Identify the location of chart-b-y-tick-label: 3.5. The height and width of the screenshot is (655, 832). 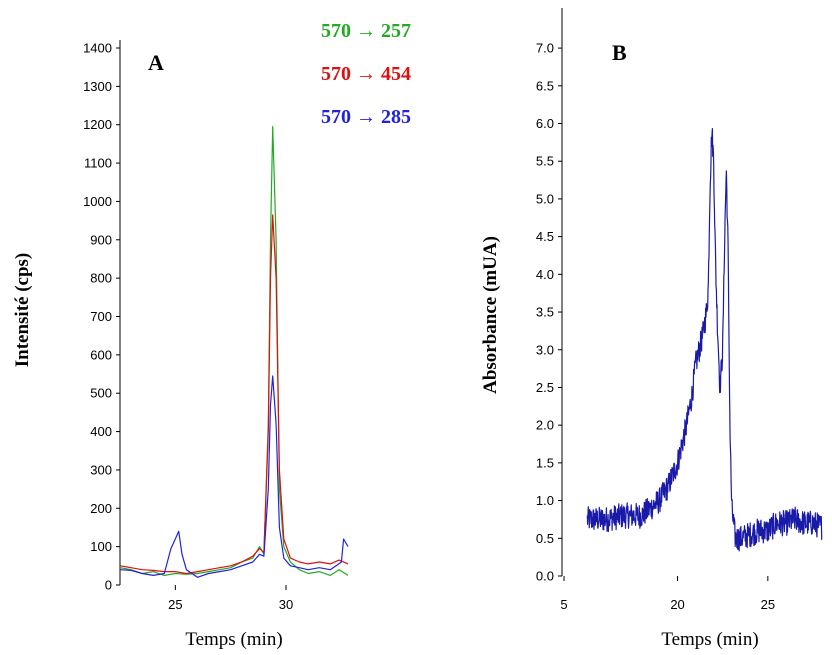
(545, 312).